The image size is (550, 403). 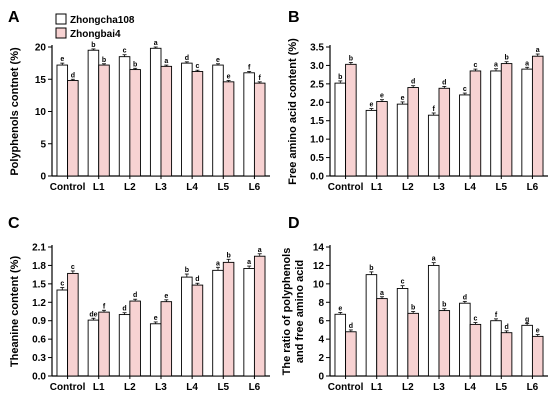 I want to click on panel-label: A, so click(x=14, y=17).